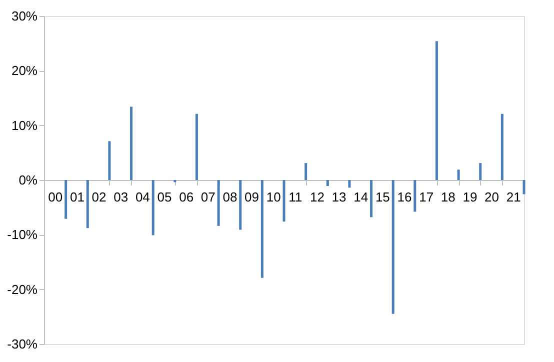 This screenshot has height=362, width=554. Describe the element at coordinates (230, 197) in the screenshot. I see `x-tick-label: 08` at that location.